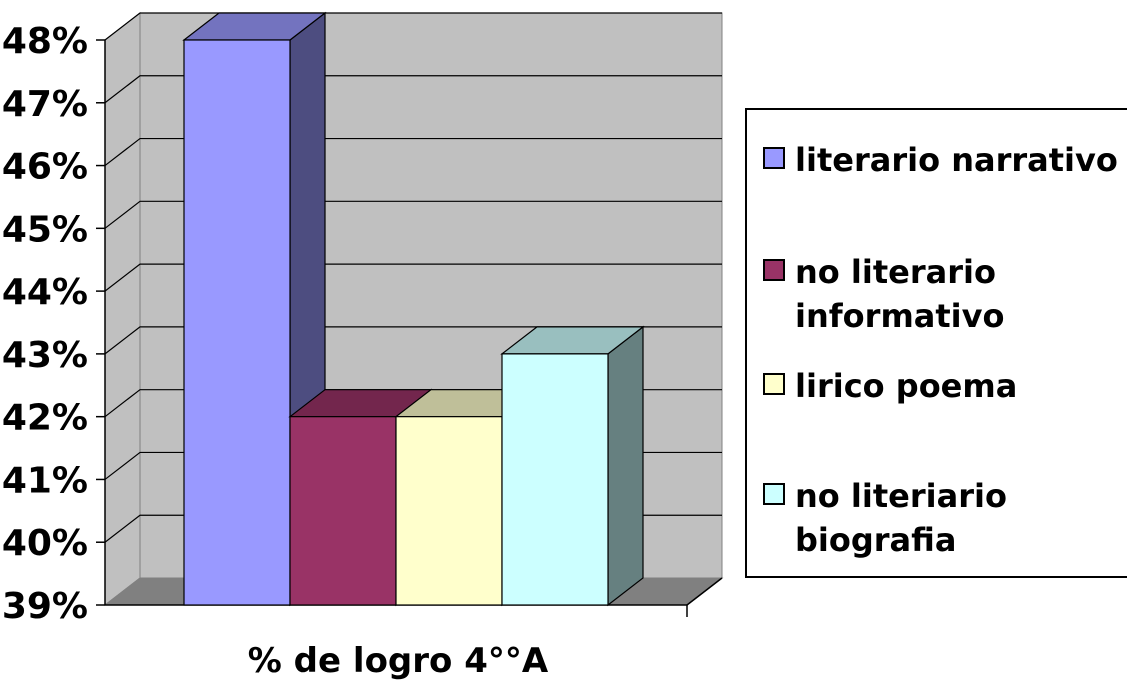 The width and height of the screenshot is (1127, 680). I want to click on y-tick-label: 47%, so click(45, 104).